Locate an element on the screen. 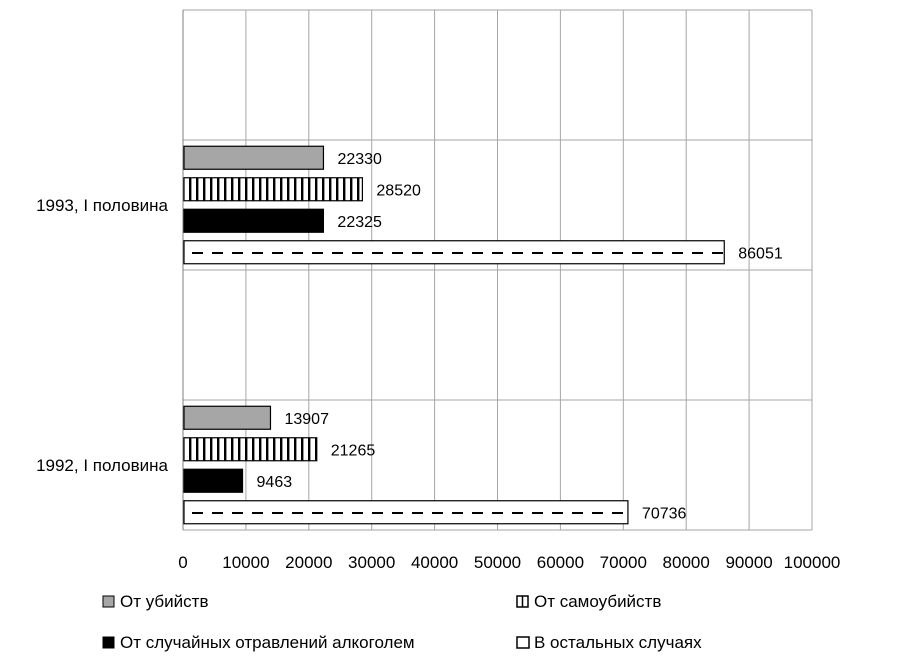  bar-data-label: 22330 is located at coordinates (359, 159).